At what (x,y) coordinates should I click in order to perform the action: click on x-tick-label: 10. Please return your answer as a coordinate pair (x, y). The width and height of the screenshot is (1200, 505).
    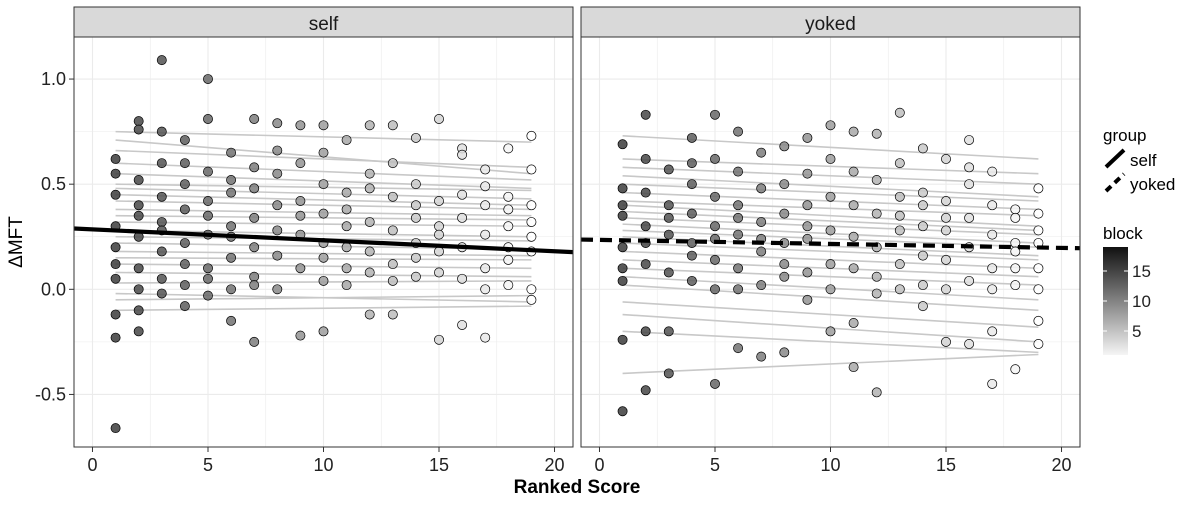
    Looking at the image, I should click on (830, 465).